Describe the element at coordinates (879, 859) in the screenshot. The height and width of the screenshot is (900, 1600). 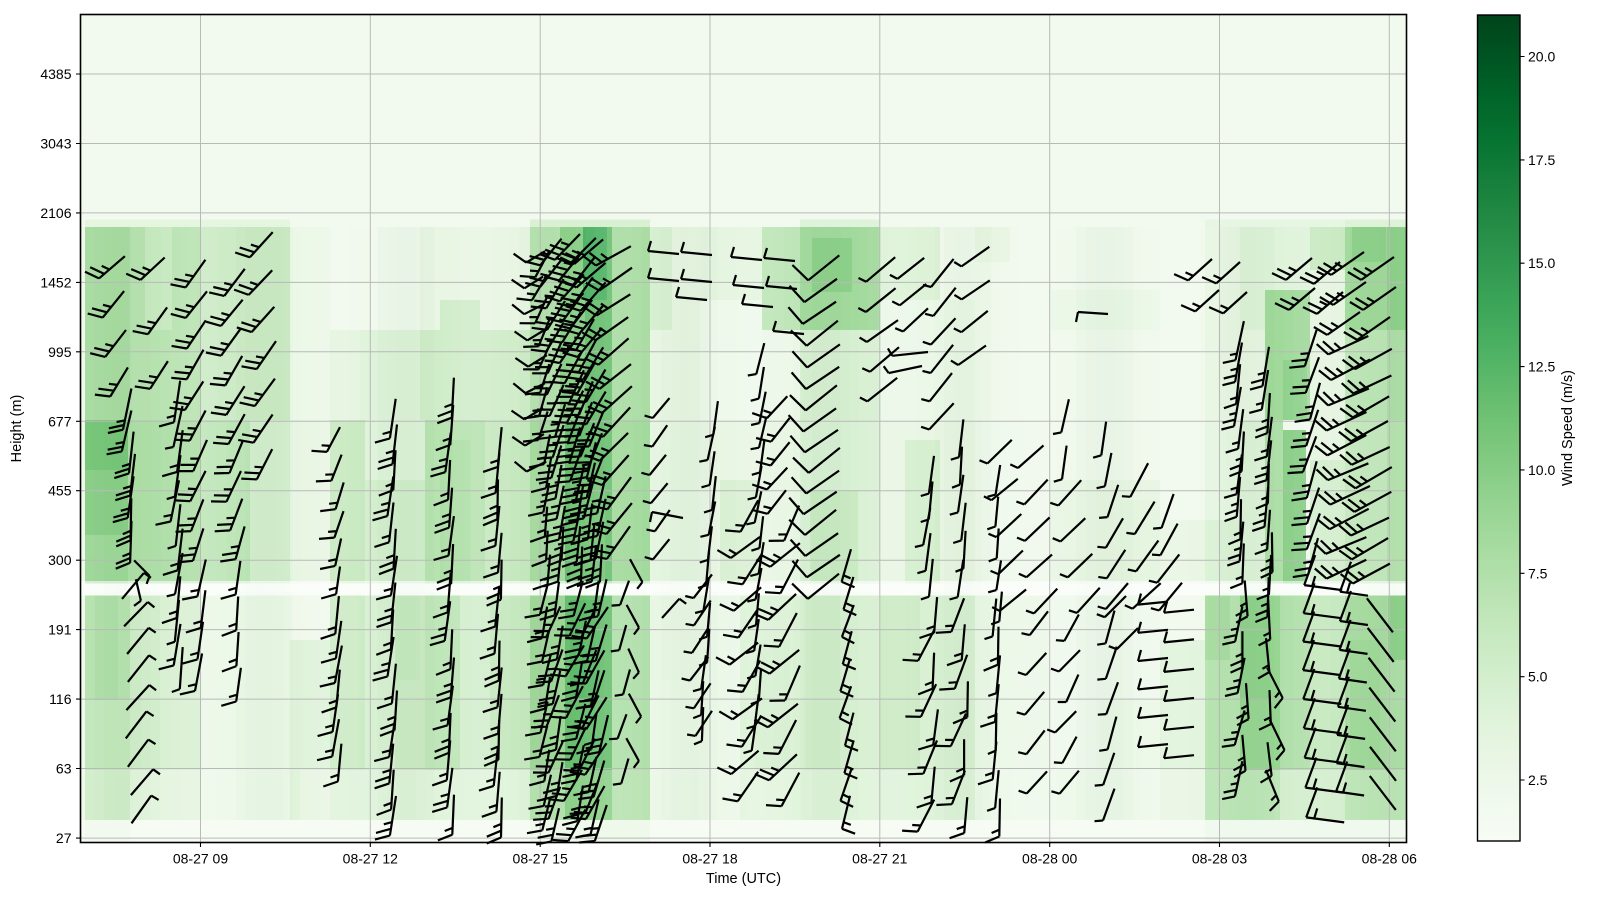
I see `svg-text: 08-27 21` at that location.